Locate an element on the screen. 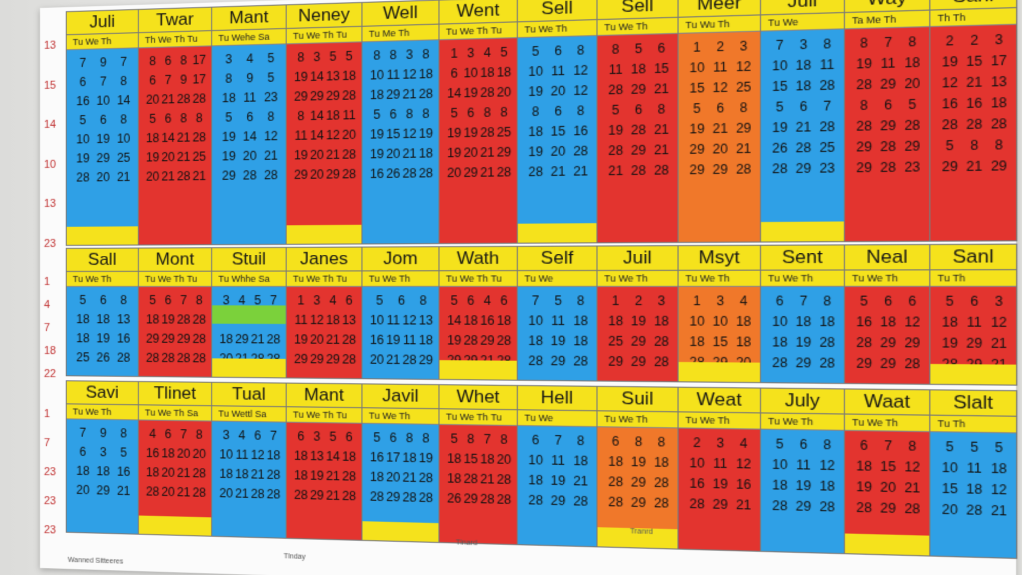 The image size is (1022, 575). week-row: 1345 is located at coordinates (479, 54).